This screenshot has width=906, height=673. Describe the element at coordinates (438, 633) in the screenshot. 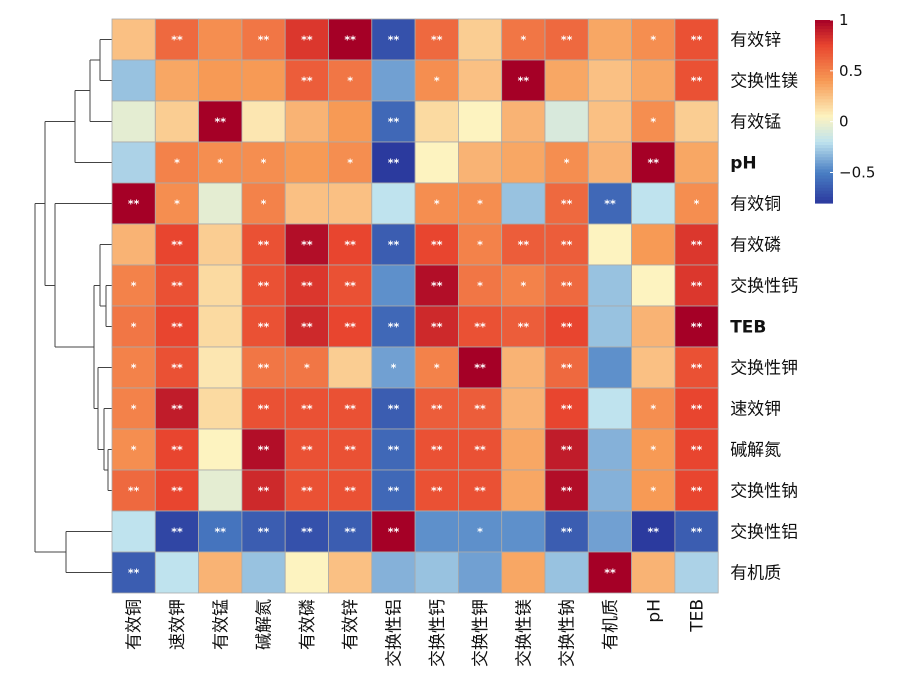

I see `column-label: 交换性钙` at that location.